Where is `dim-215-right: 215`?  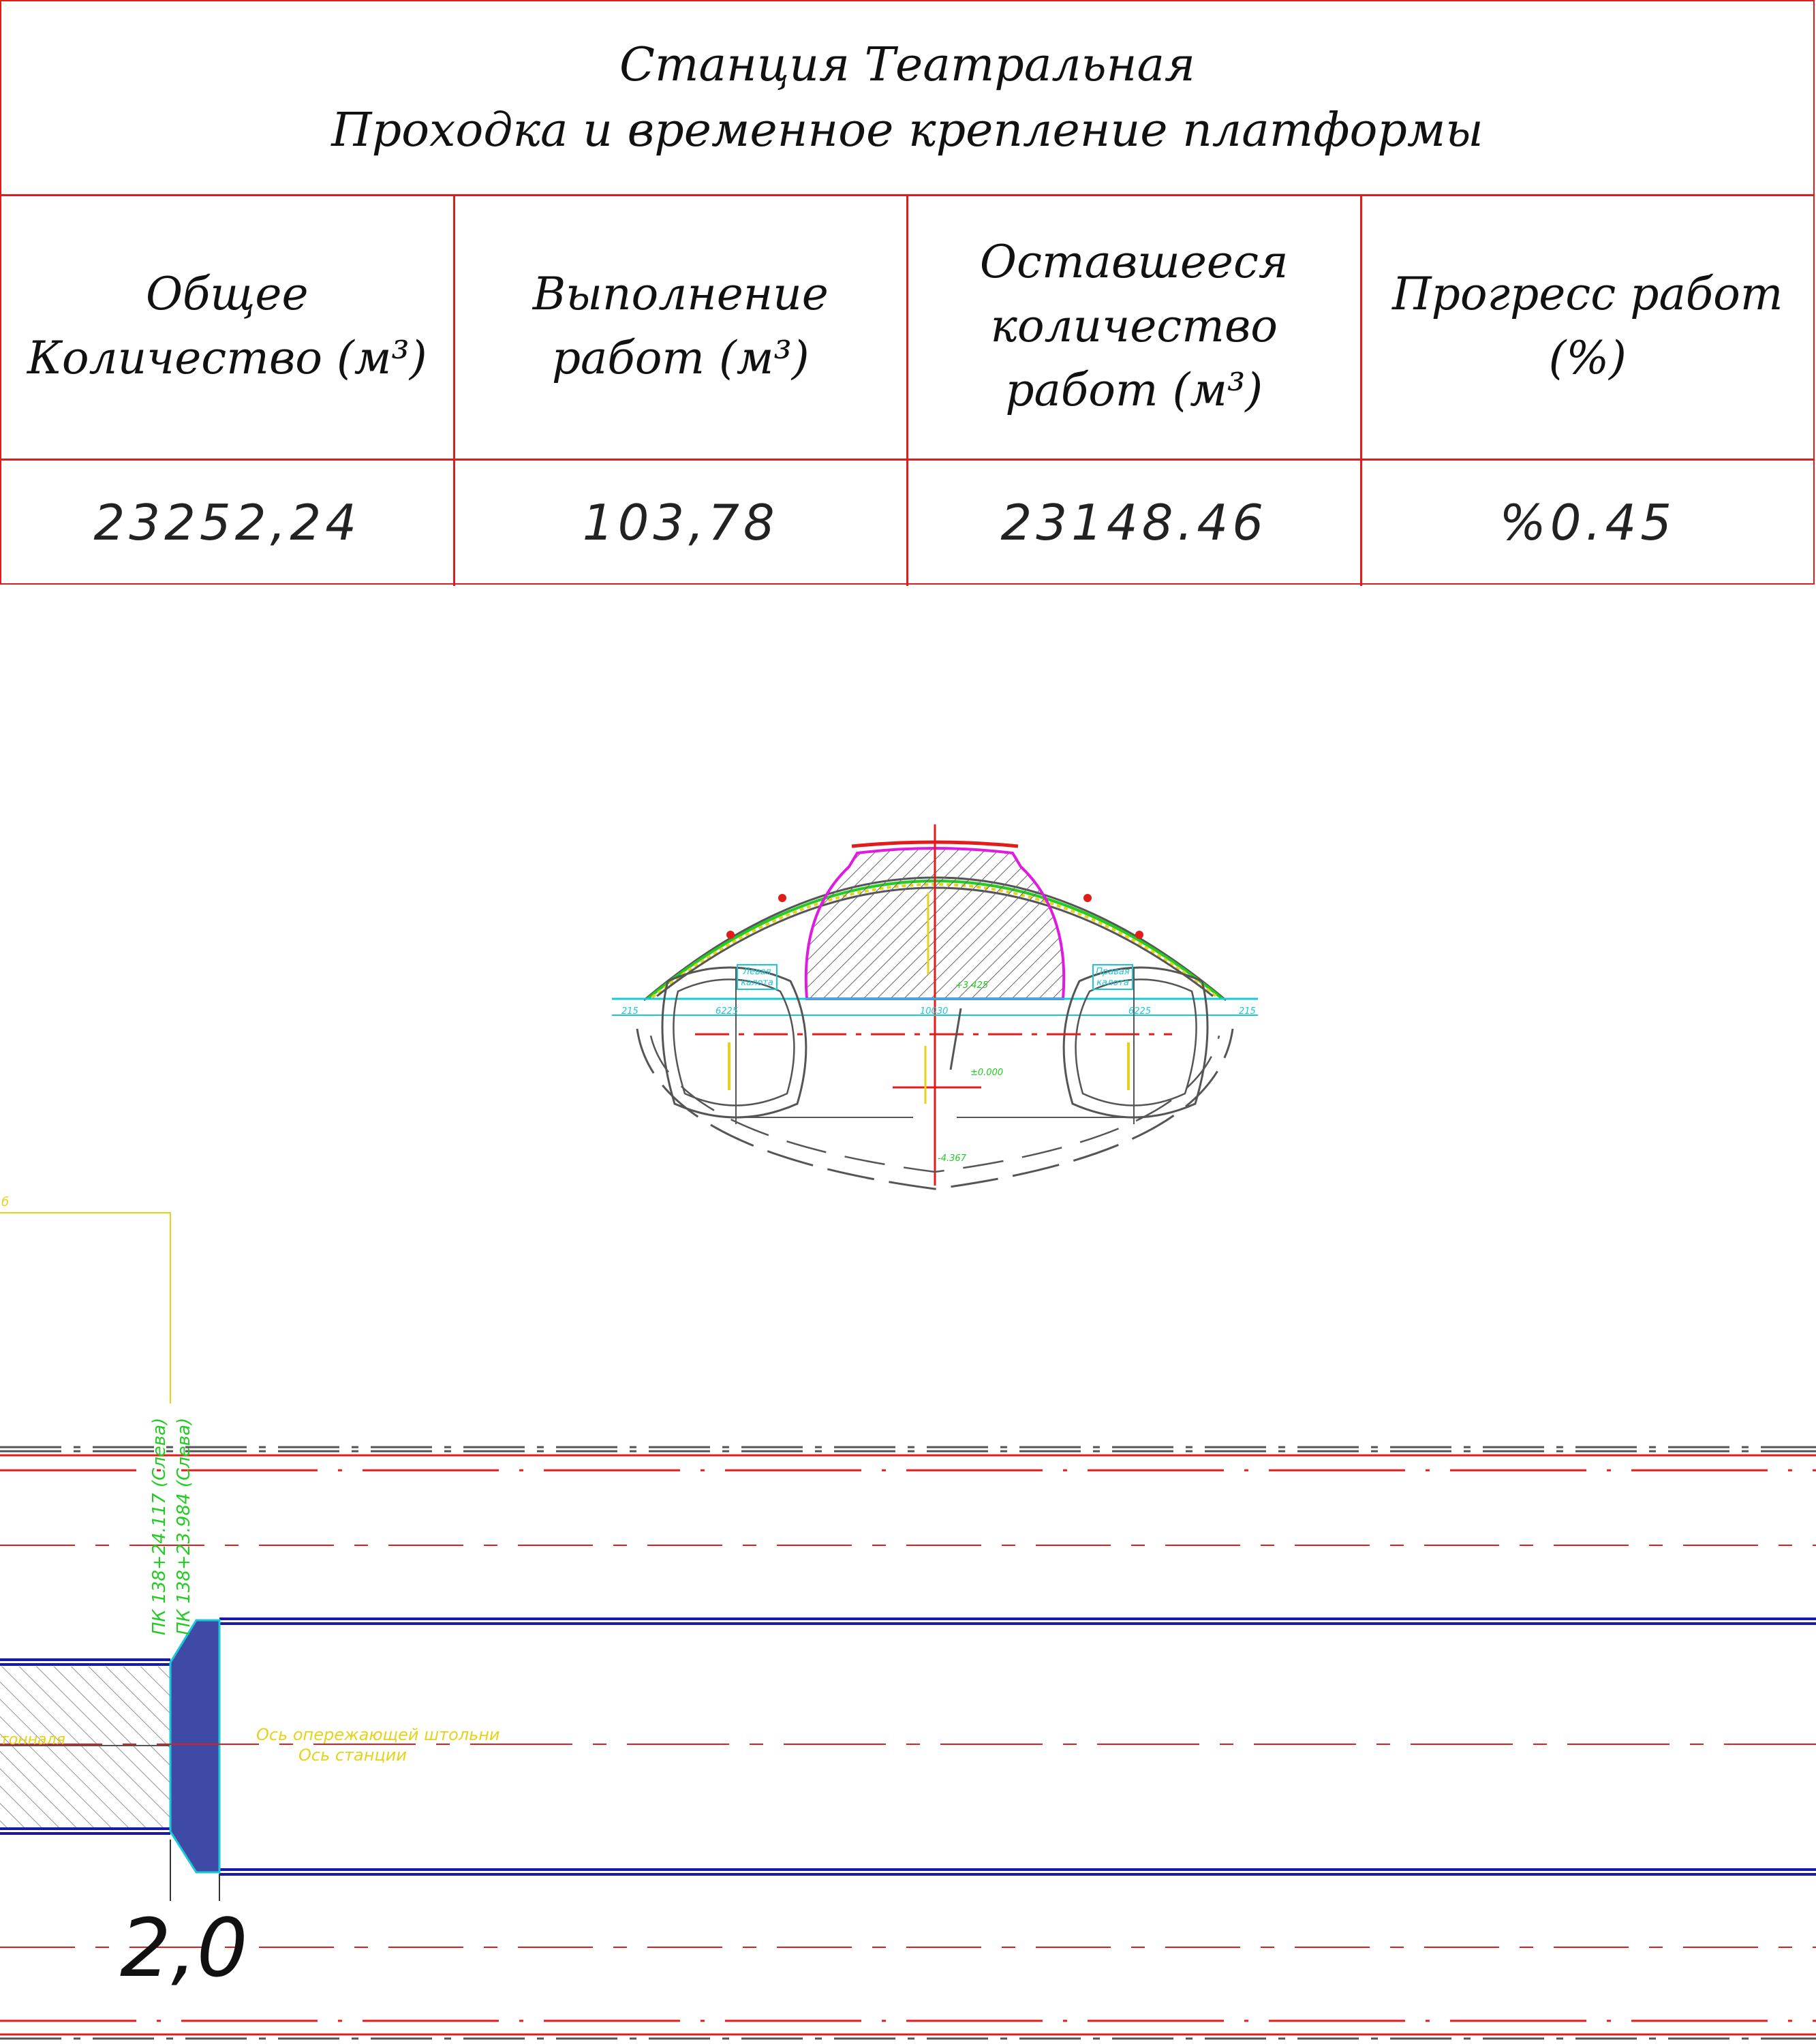
dim-215-right: 215 is located at coordinates (1247, 1012).